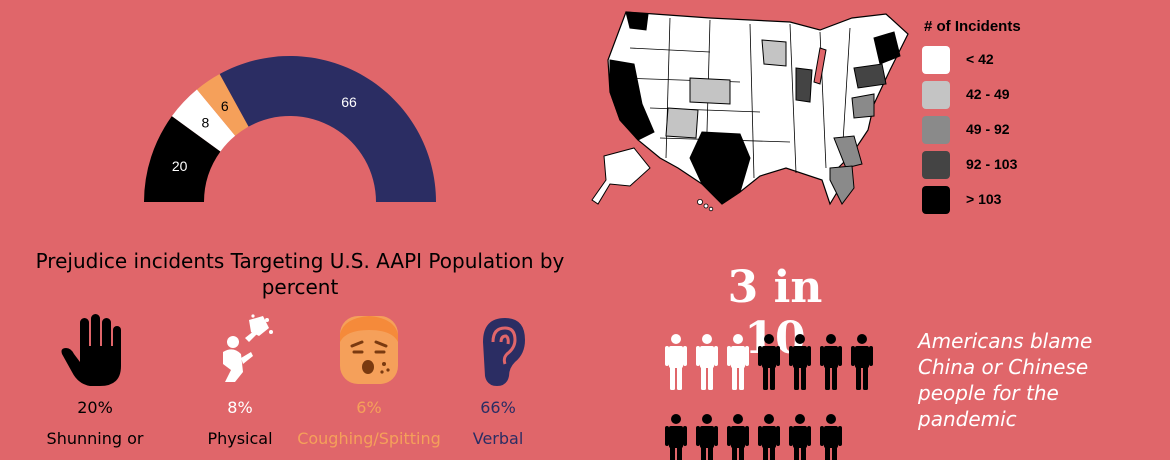 The image size is (1170, 460). I want to click on legend-title: # of Incidents, so click(972, 26).